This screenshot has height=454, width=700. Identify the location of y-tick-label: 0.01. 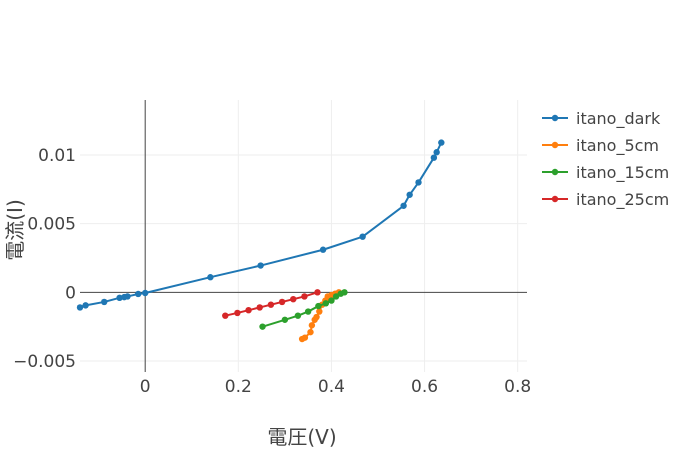
(57, 156).